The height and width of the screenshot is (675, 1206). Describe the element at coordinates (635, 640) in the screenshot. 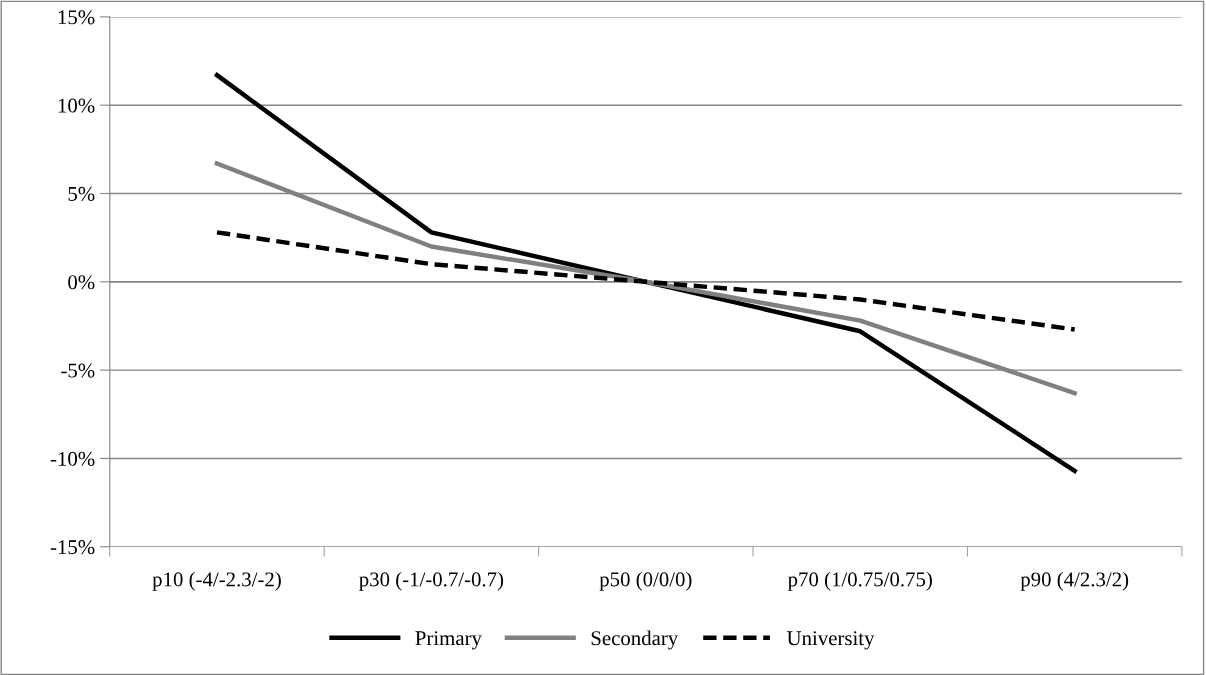

I see `legend-label: Secondary` at that location.